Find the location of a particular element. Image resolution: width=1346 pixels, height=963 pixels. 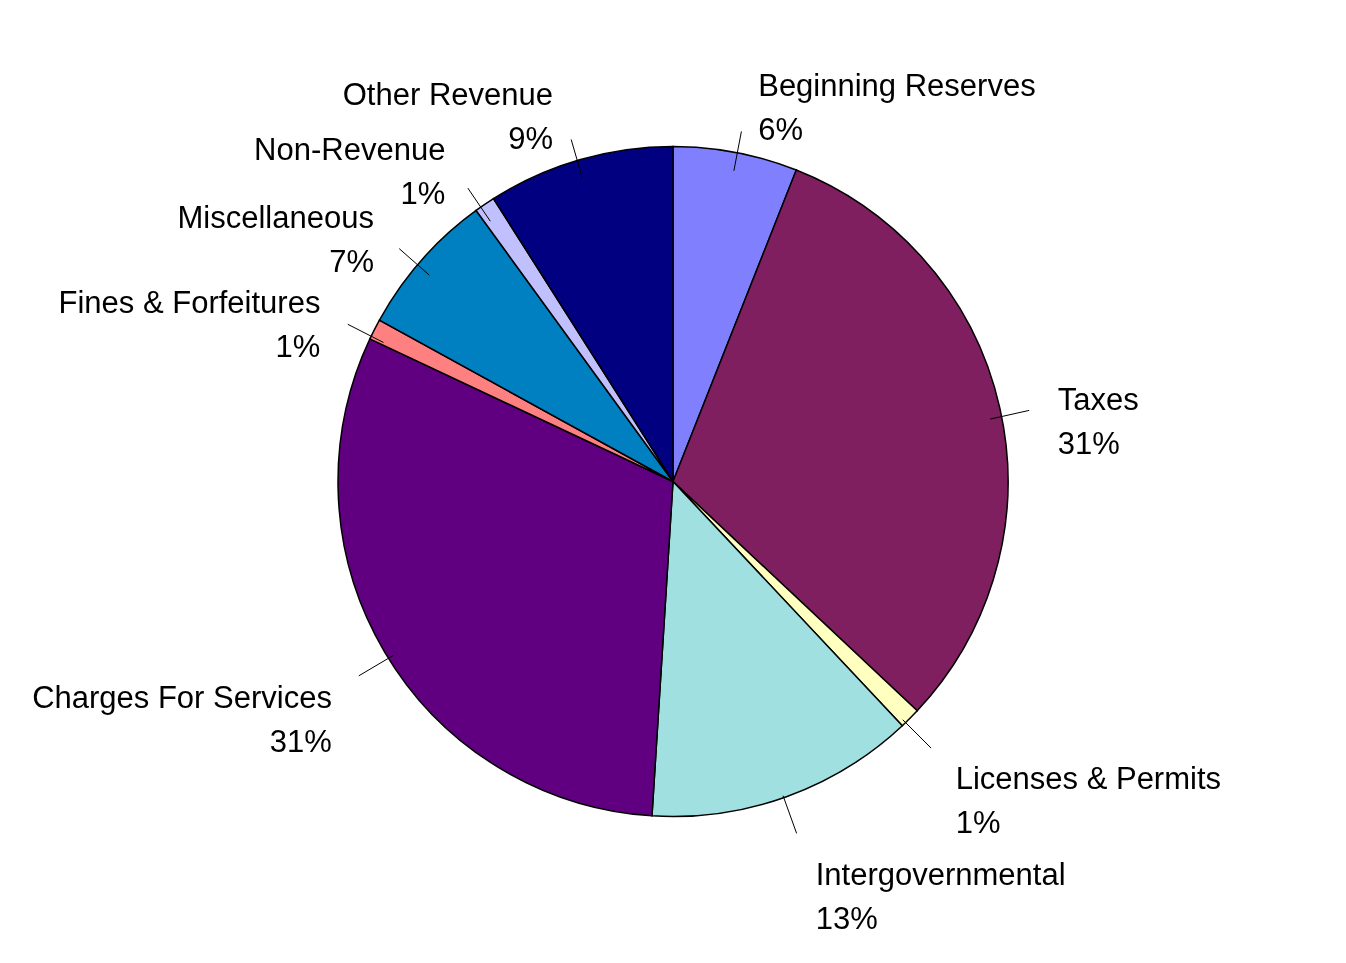

slice-label: Intergovernmental is located at coordinates (940, 874).